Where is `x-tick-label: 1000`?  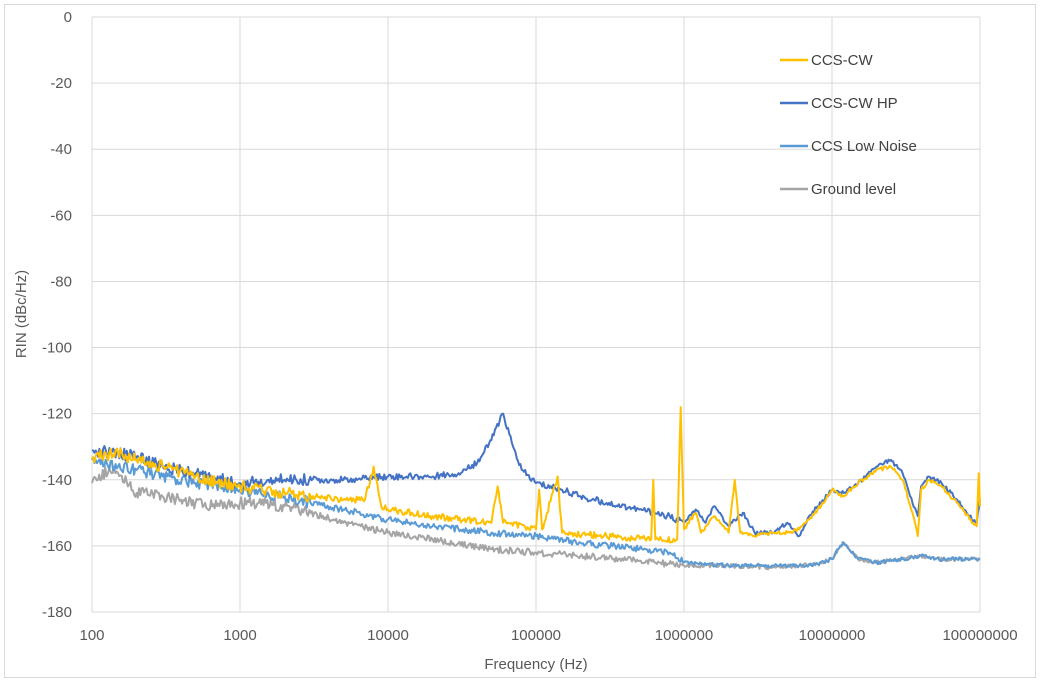 x-tick-label: 1000 is located at coordinates (239, 635).